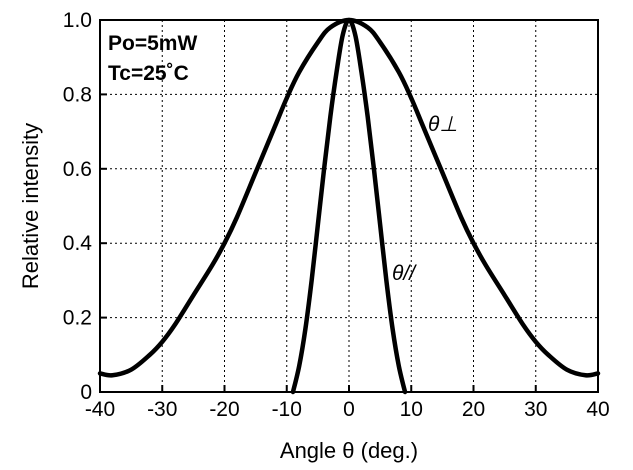 The height and width of the screenshot is (470, 633). Describe the element at coordinates (77, 318) in the screenshot. I see `y-tick-label: 0.2` at that location.